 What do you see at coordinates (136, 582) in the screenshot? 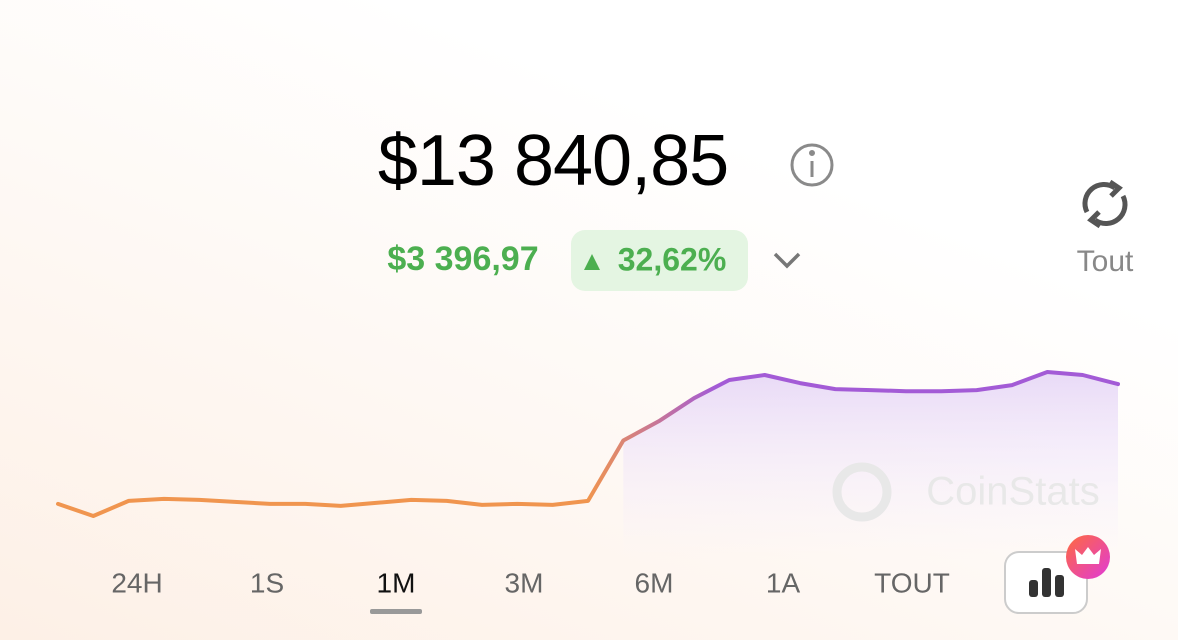
I see `time-tab: 24H` at bounding box center [136, 582].